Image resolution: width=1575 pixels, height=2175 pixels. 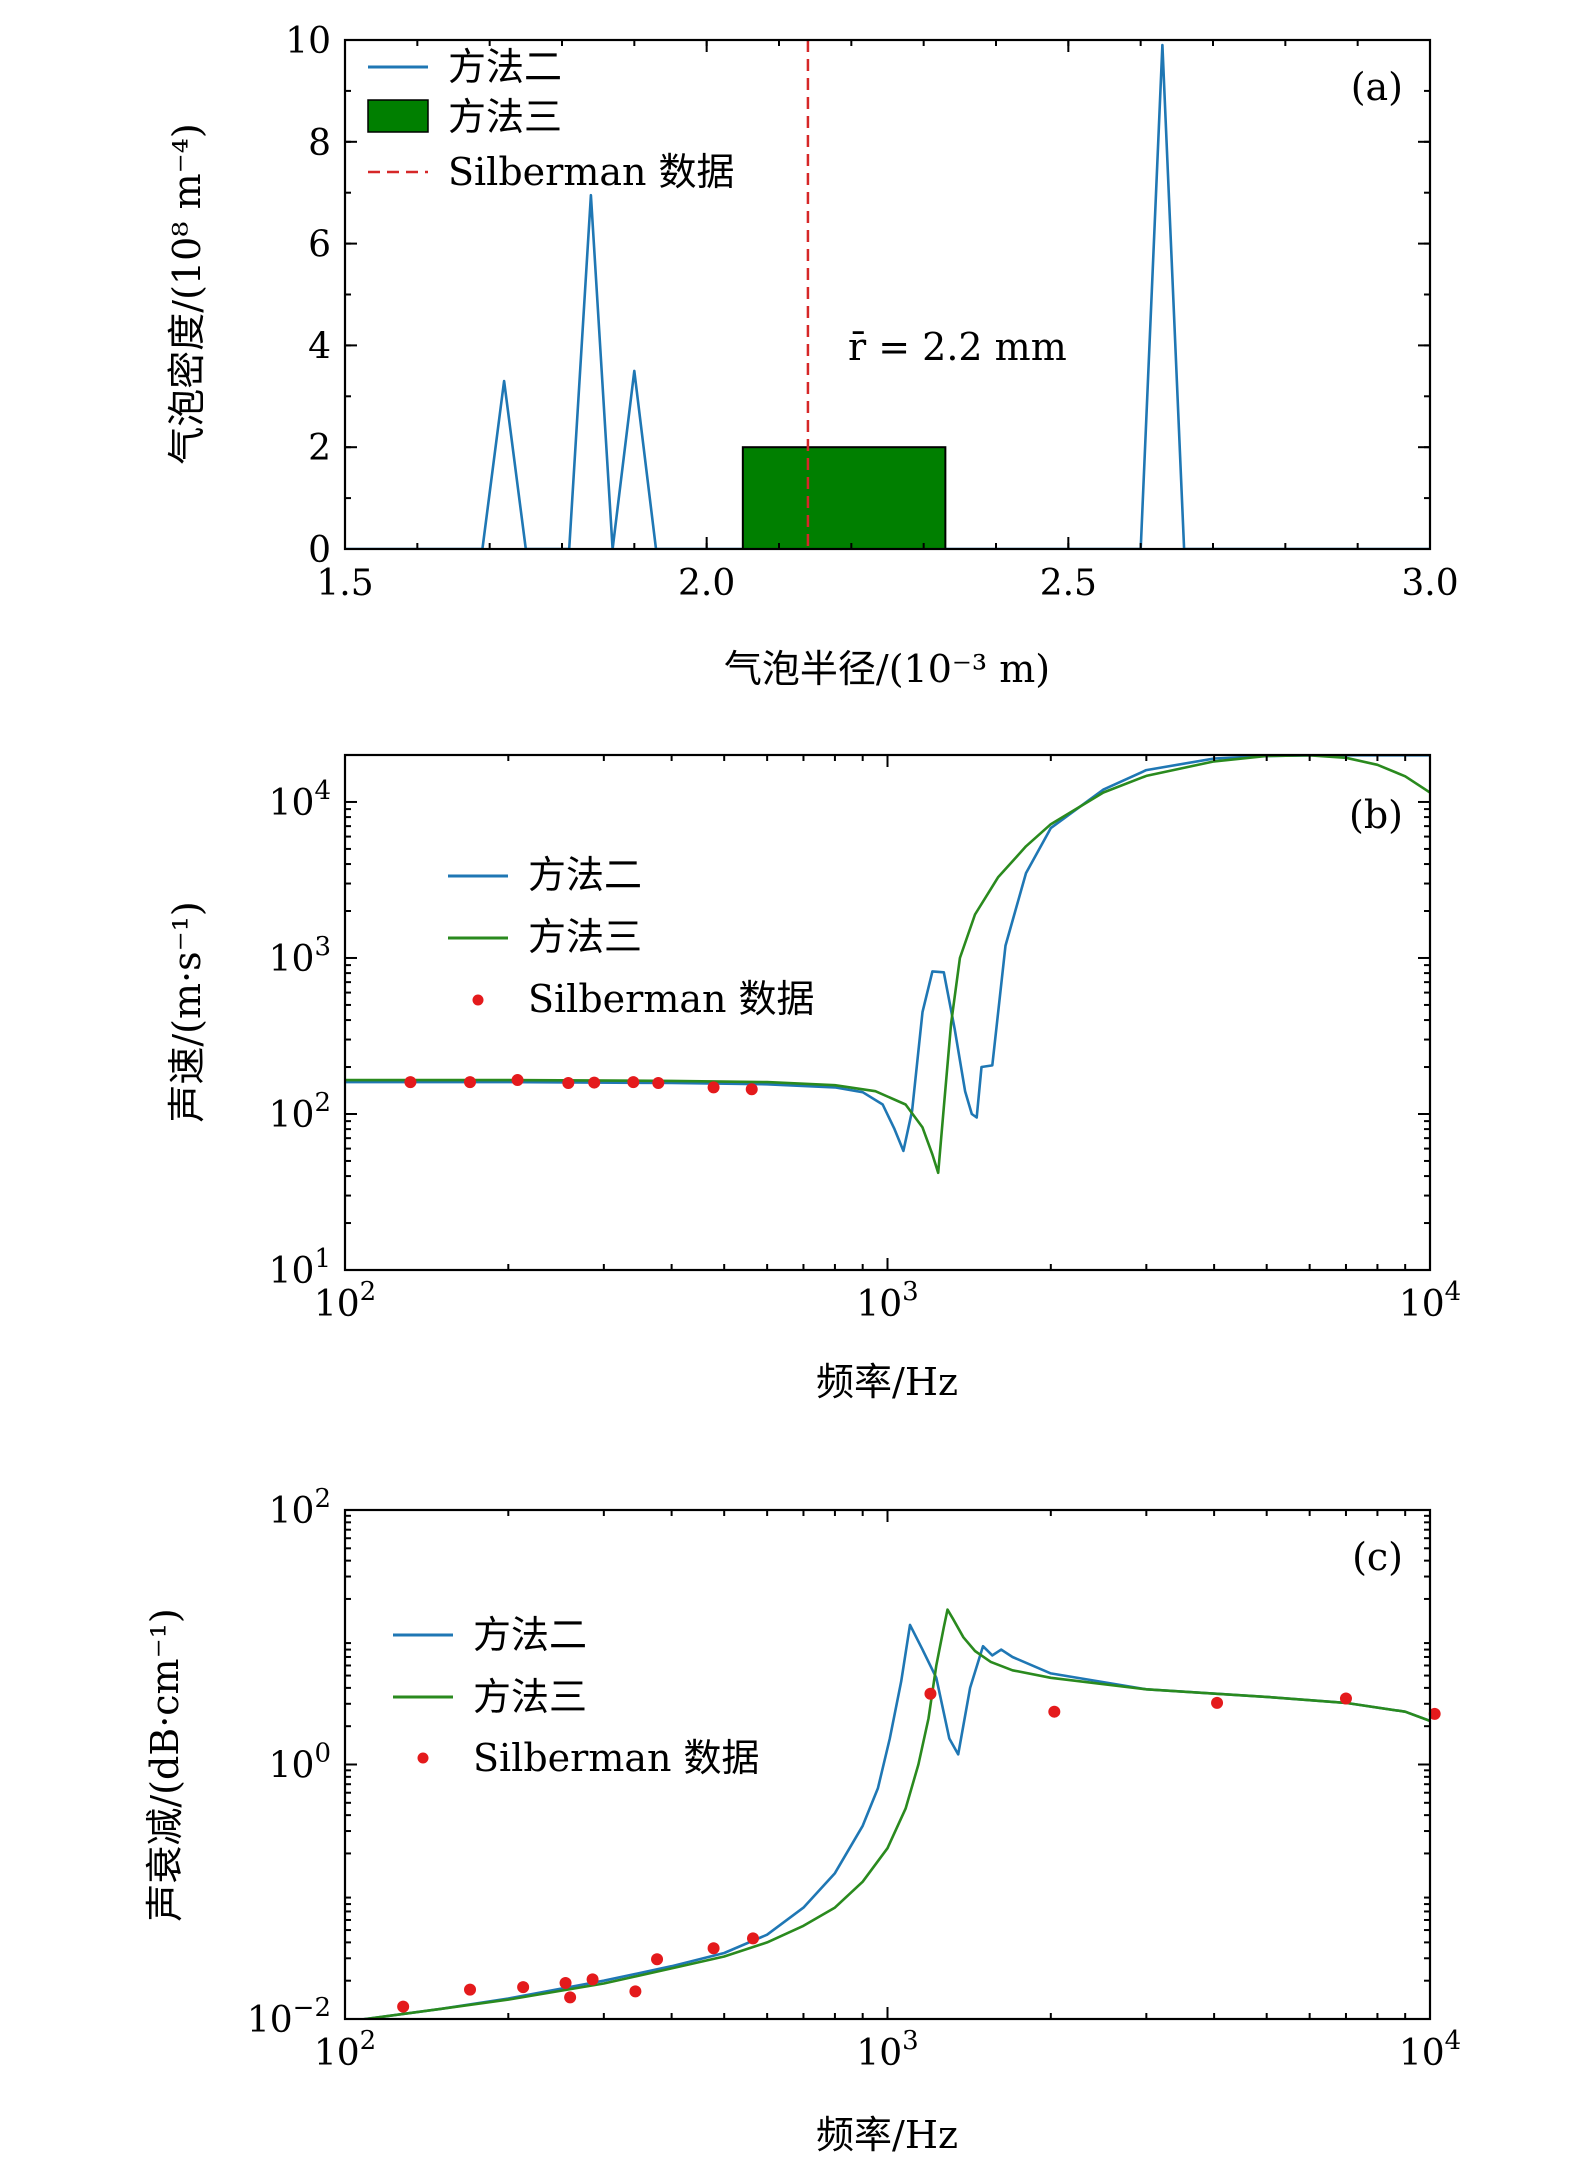 I want to click on panel-c-marks, so click(x=893, y=1813).